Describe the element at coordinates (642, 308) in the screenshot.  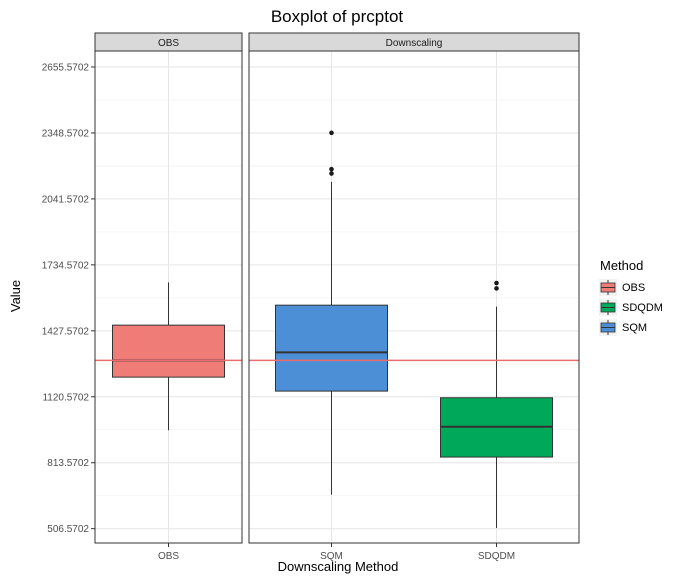
I see `legend-label: SDQDM` at that location.